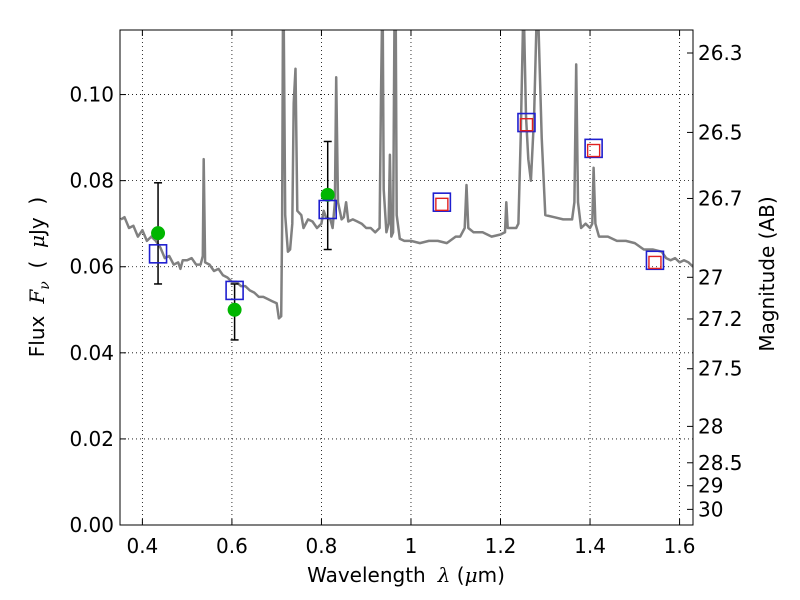  I want to click on x-tick-label: 0.6, so click(232, 546).